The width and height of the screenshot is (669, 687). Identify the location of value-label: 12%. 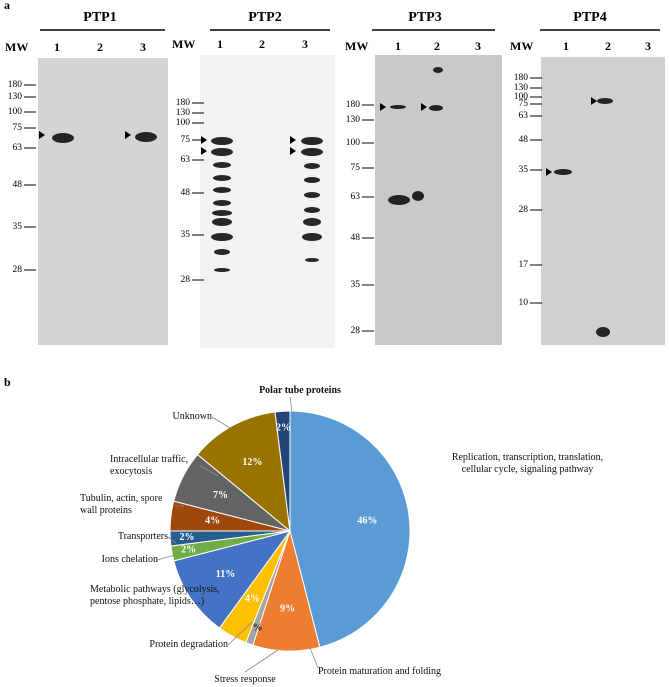
(252, 462).